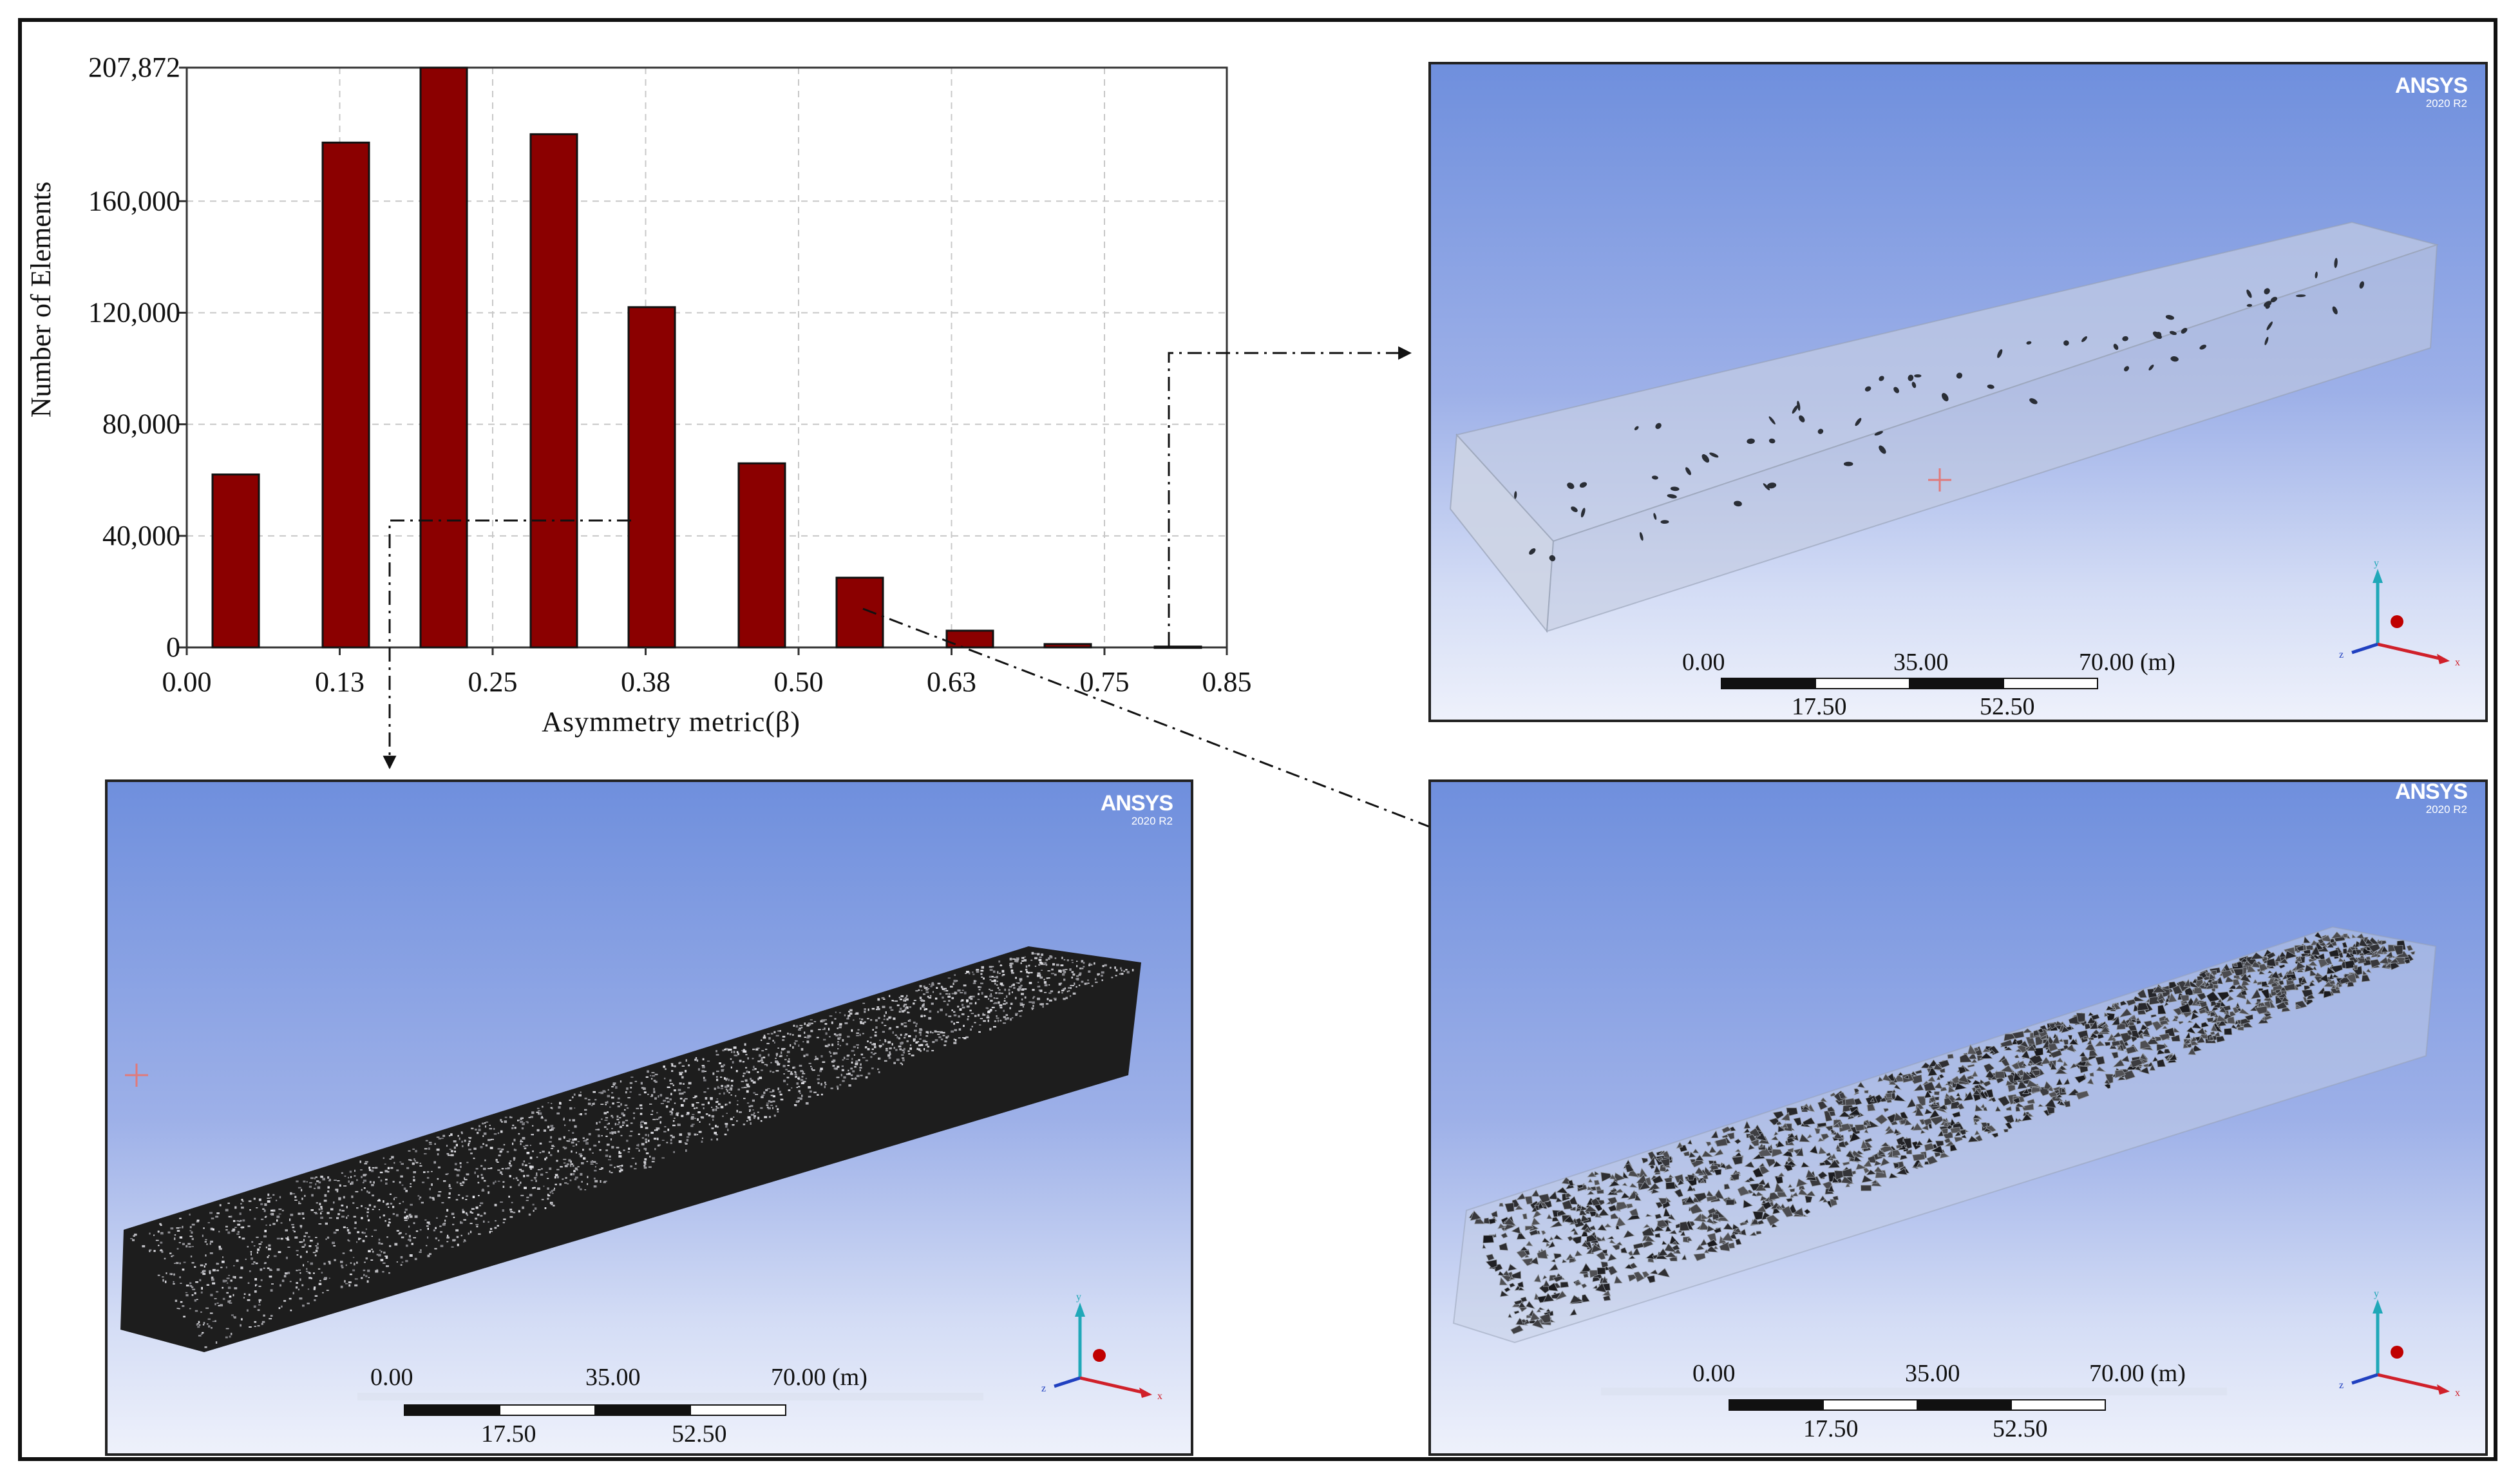 The image size is (2520, 1481). What do you see at coordinates (1714, 1373) in the screenshot?
I see `scale-label-0: 0.00` at bounding box center [1714, 1373].